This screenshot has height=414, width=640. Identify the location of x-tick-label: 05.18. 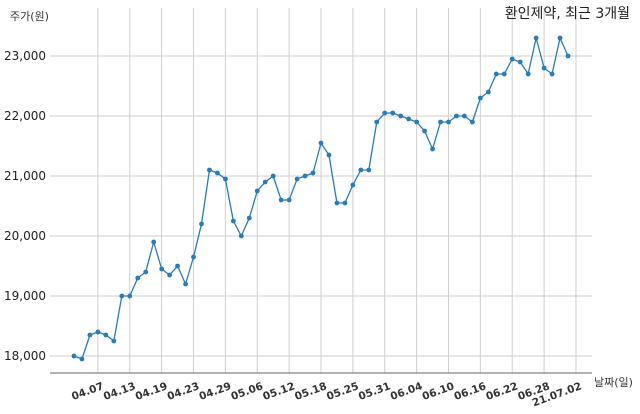
(310, 391).